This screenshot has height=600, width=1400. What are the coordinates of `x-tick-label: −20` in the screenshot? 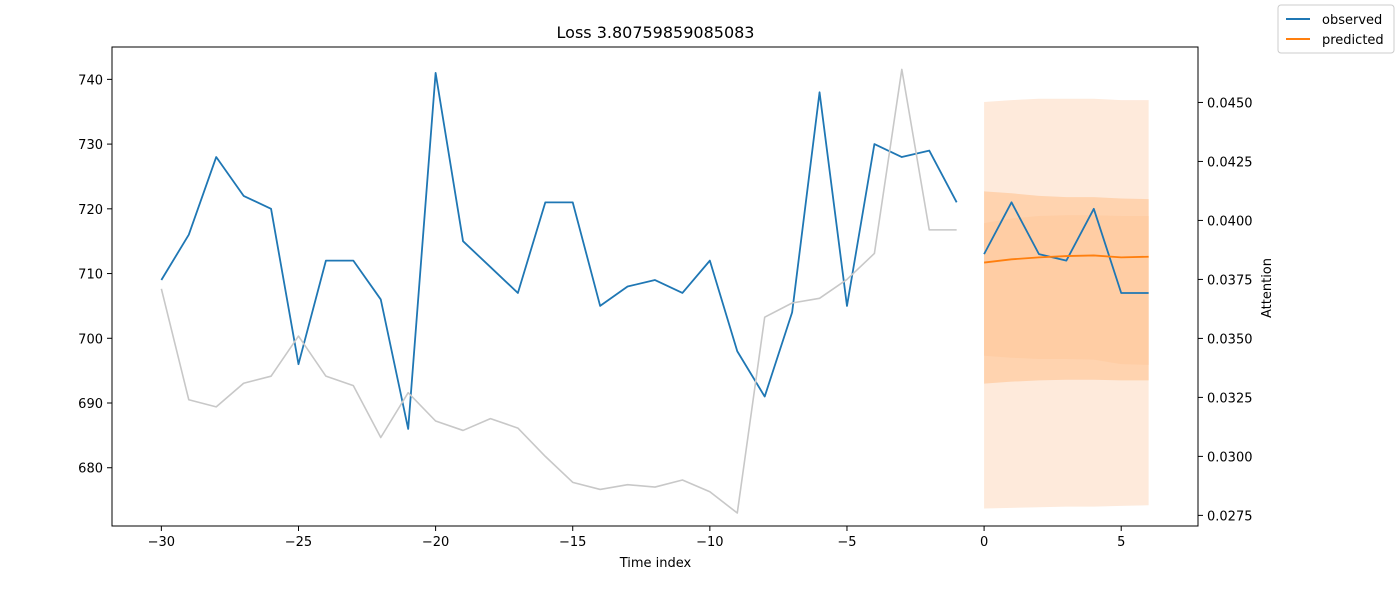 It's located at (435, 542).